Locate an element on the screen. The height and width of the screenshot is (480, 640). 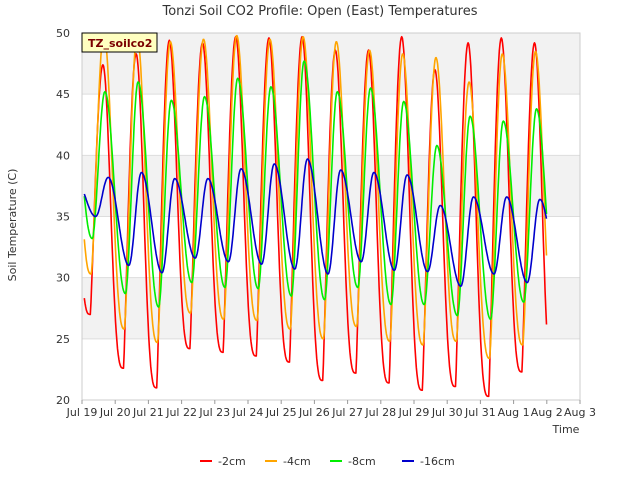
x-tick-label: Aug 2 is located at coordinates (547, 412).